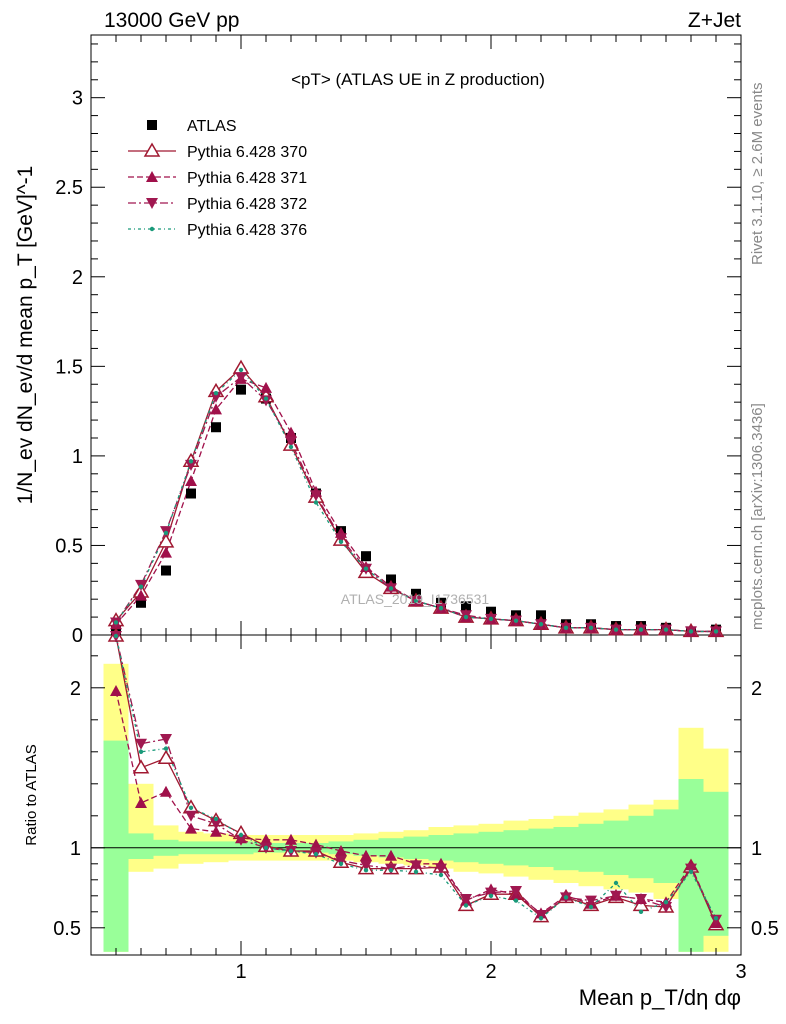  What do you see at coordinates (247, 204) in the screenshot?
I see `legend-label: Pythia 6.428 372` at bounding box center [247, 204].